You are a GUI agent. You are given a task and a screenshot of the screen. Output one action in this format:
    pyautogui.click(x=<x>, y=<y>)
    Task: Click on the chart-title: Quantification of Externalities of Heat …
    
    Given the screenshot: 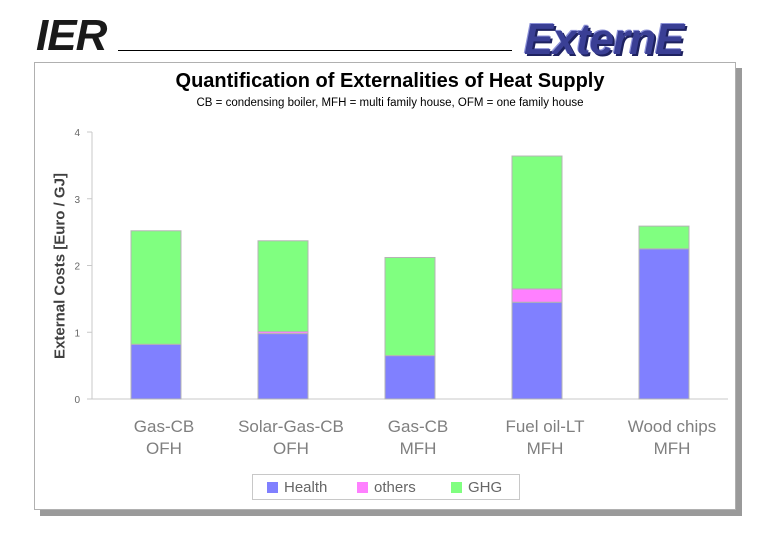 What is the action you would take?
    pyautogui.click(x=390, y=81)
    